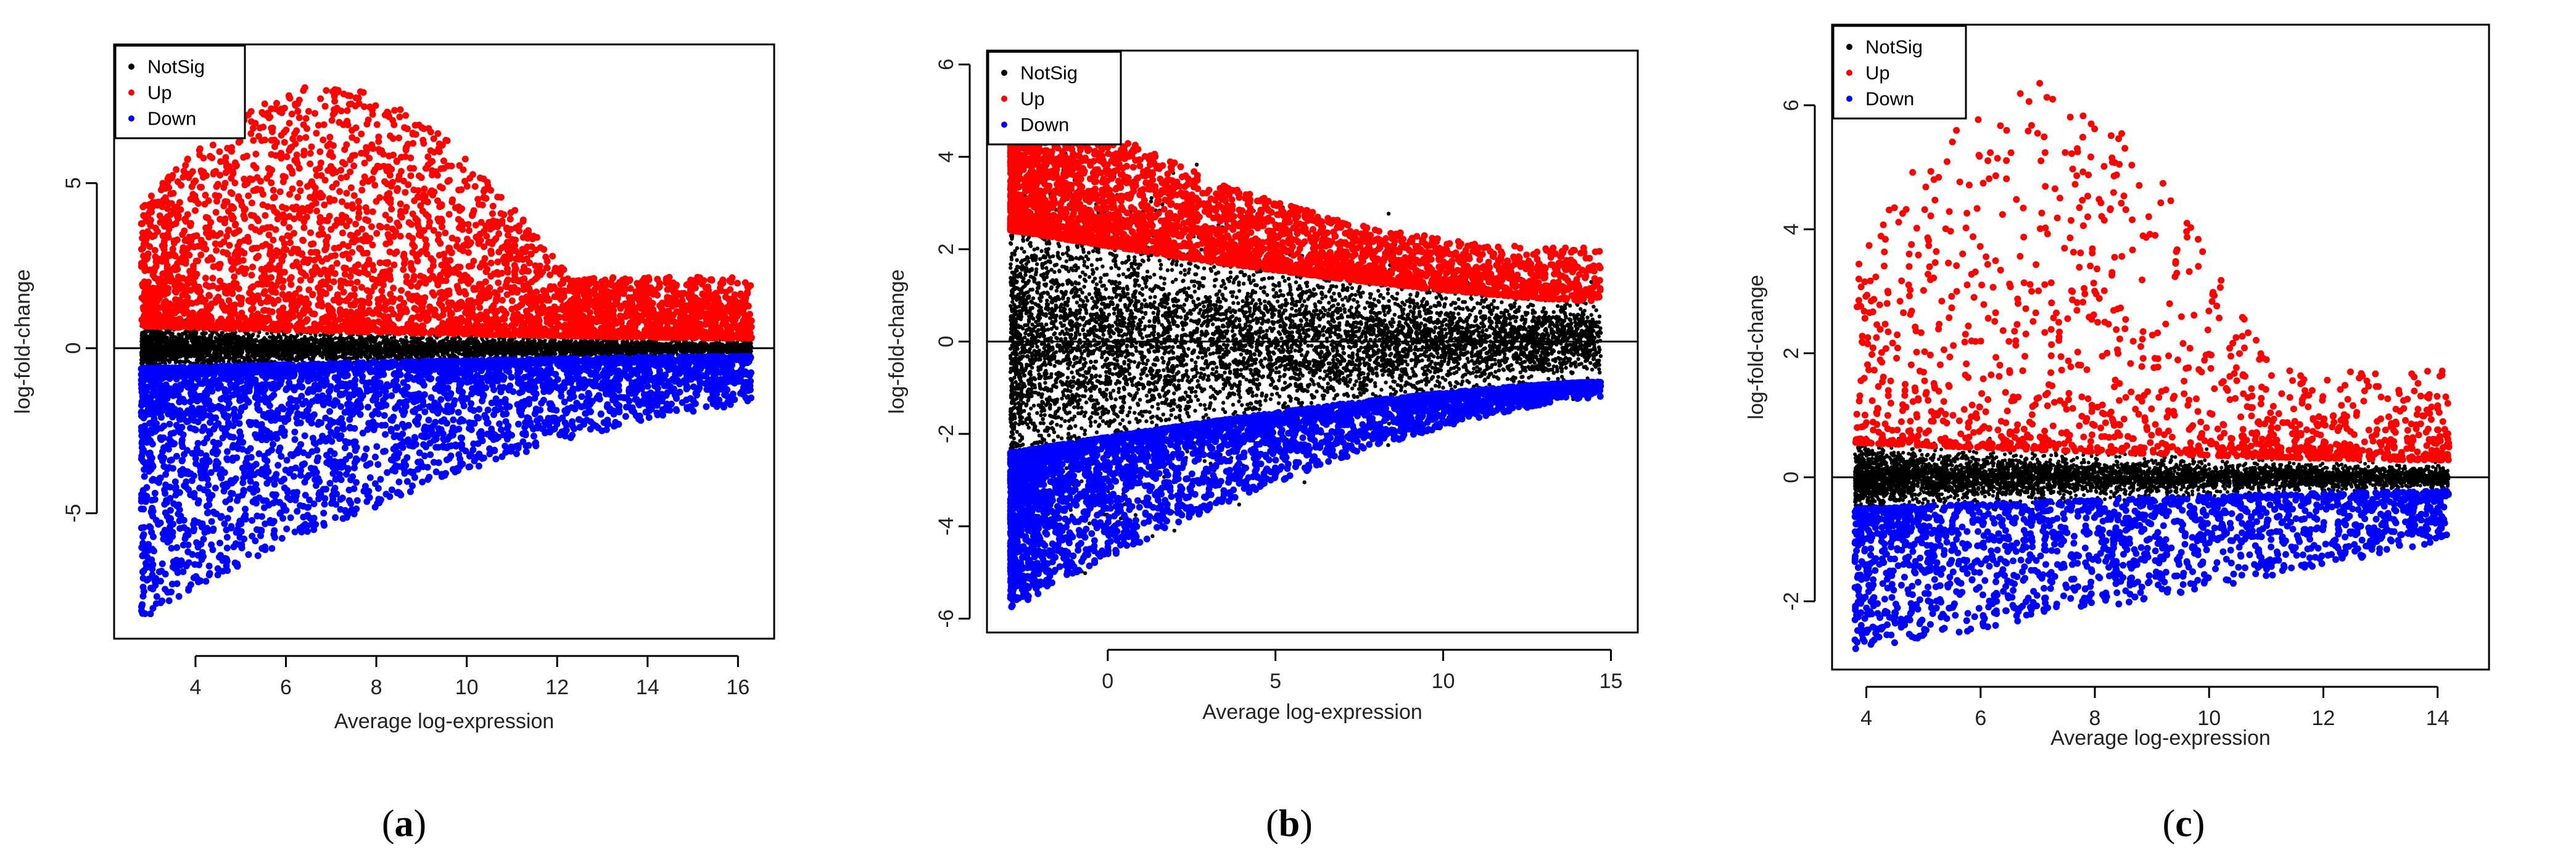 The image size is (2576, 867). What do you see at coordinates (446, 351) in the screenshot?
I see `panel-a-points` at bounding box center [446, 351].